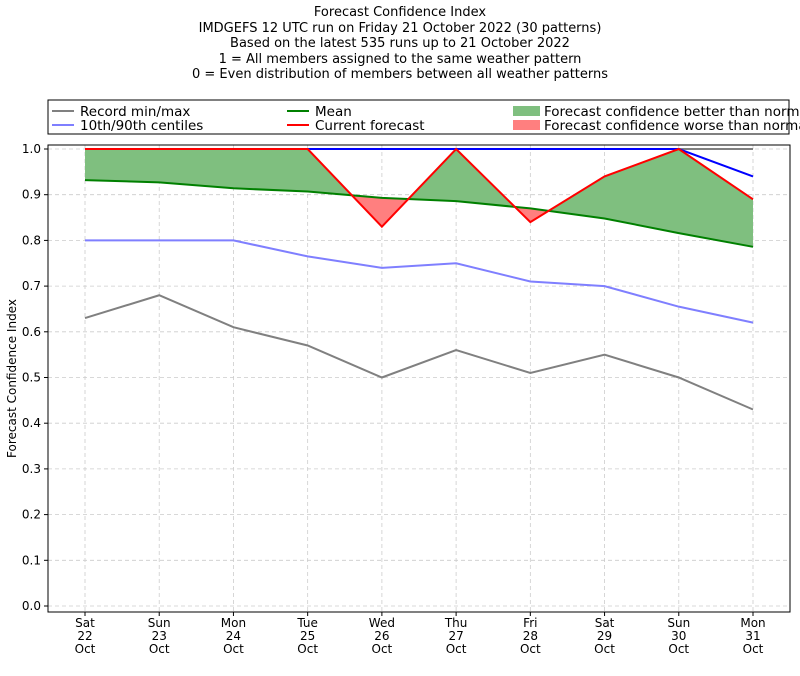  Describe the element at coordinates (672, 126) in the screenshot. I see `legend-label: Forecast confidence worse than normal` at that location.